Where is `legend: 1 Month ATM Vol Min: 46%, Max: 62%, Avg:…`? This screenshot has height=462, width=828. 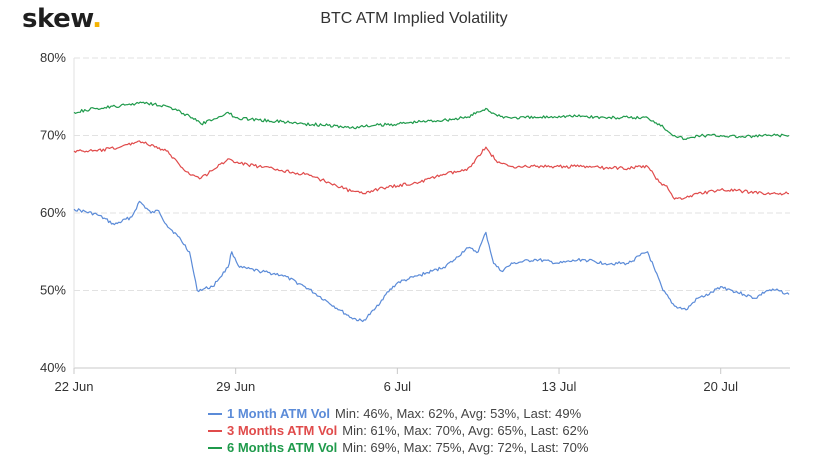
legend: 1 Month ATM Vol Min: 46%, Max: 62%, Avg:… is located at coordinates (414, 430).